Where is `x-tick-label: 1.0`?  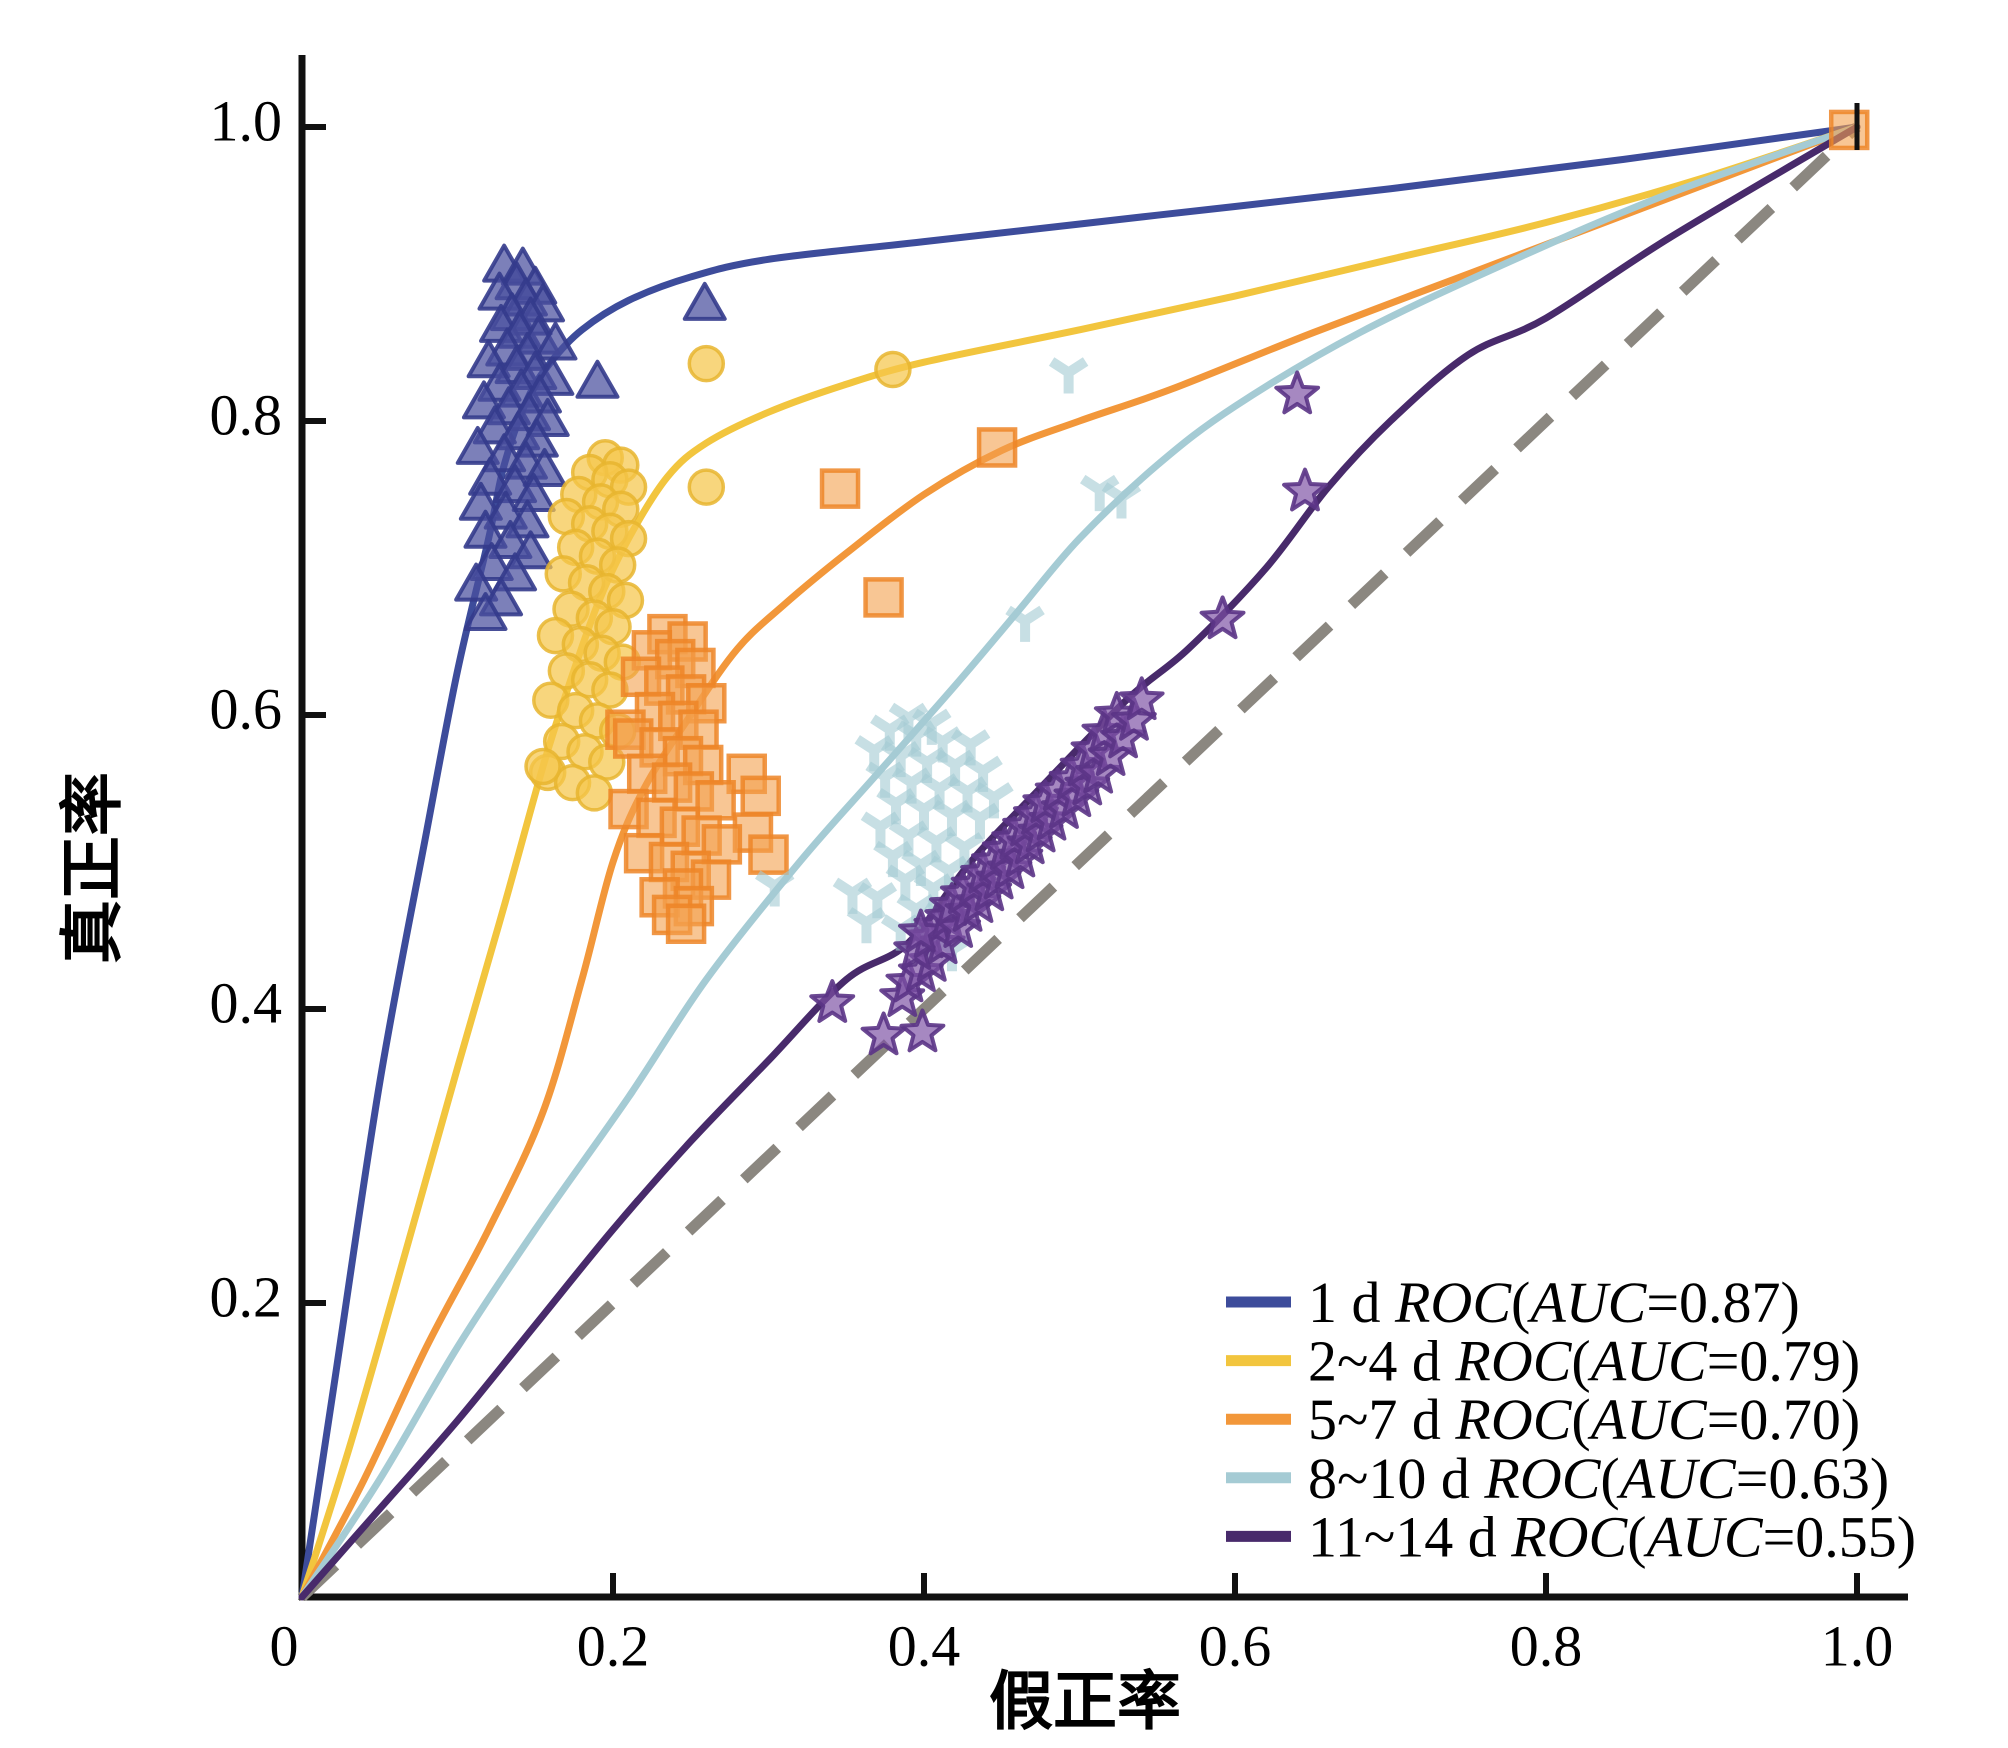 x-tick-label: 1.0 is located at coordinates (1857, 1646).